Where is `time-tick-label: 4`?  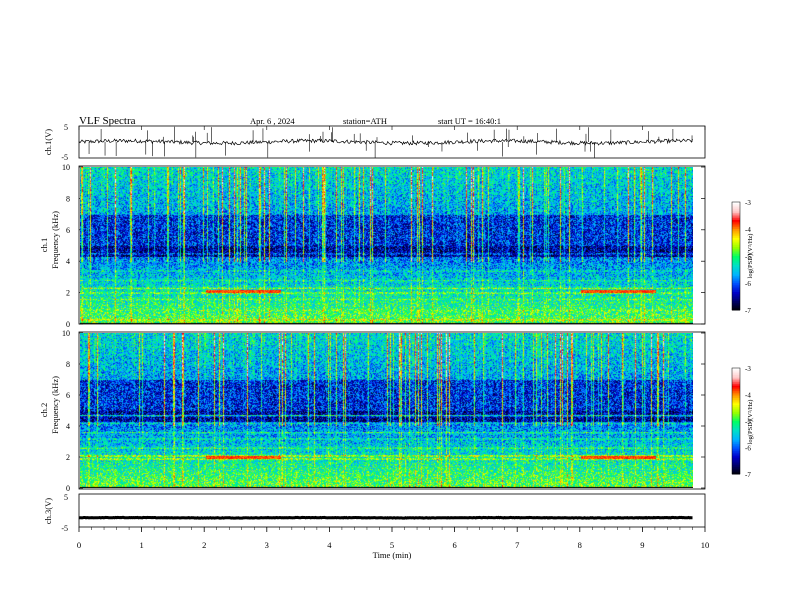
time-tick-label: 4 is located at coordinates (329, 545).